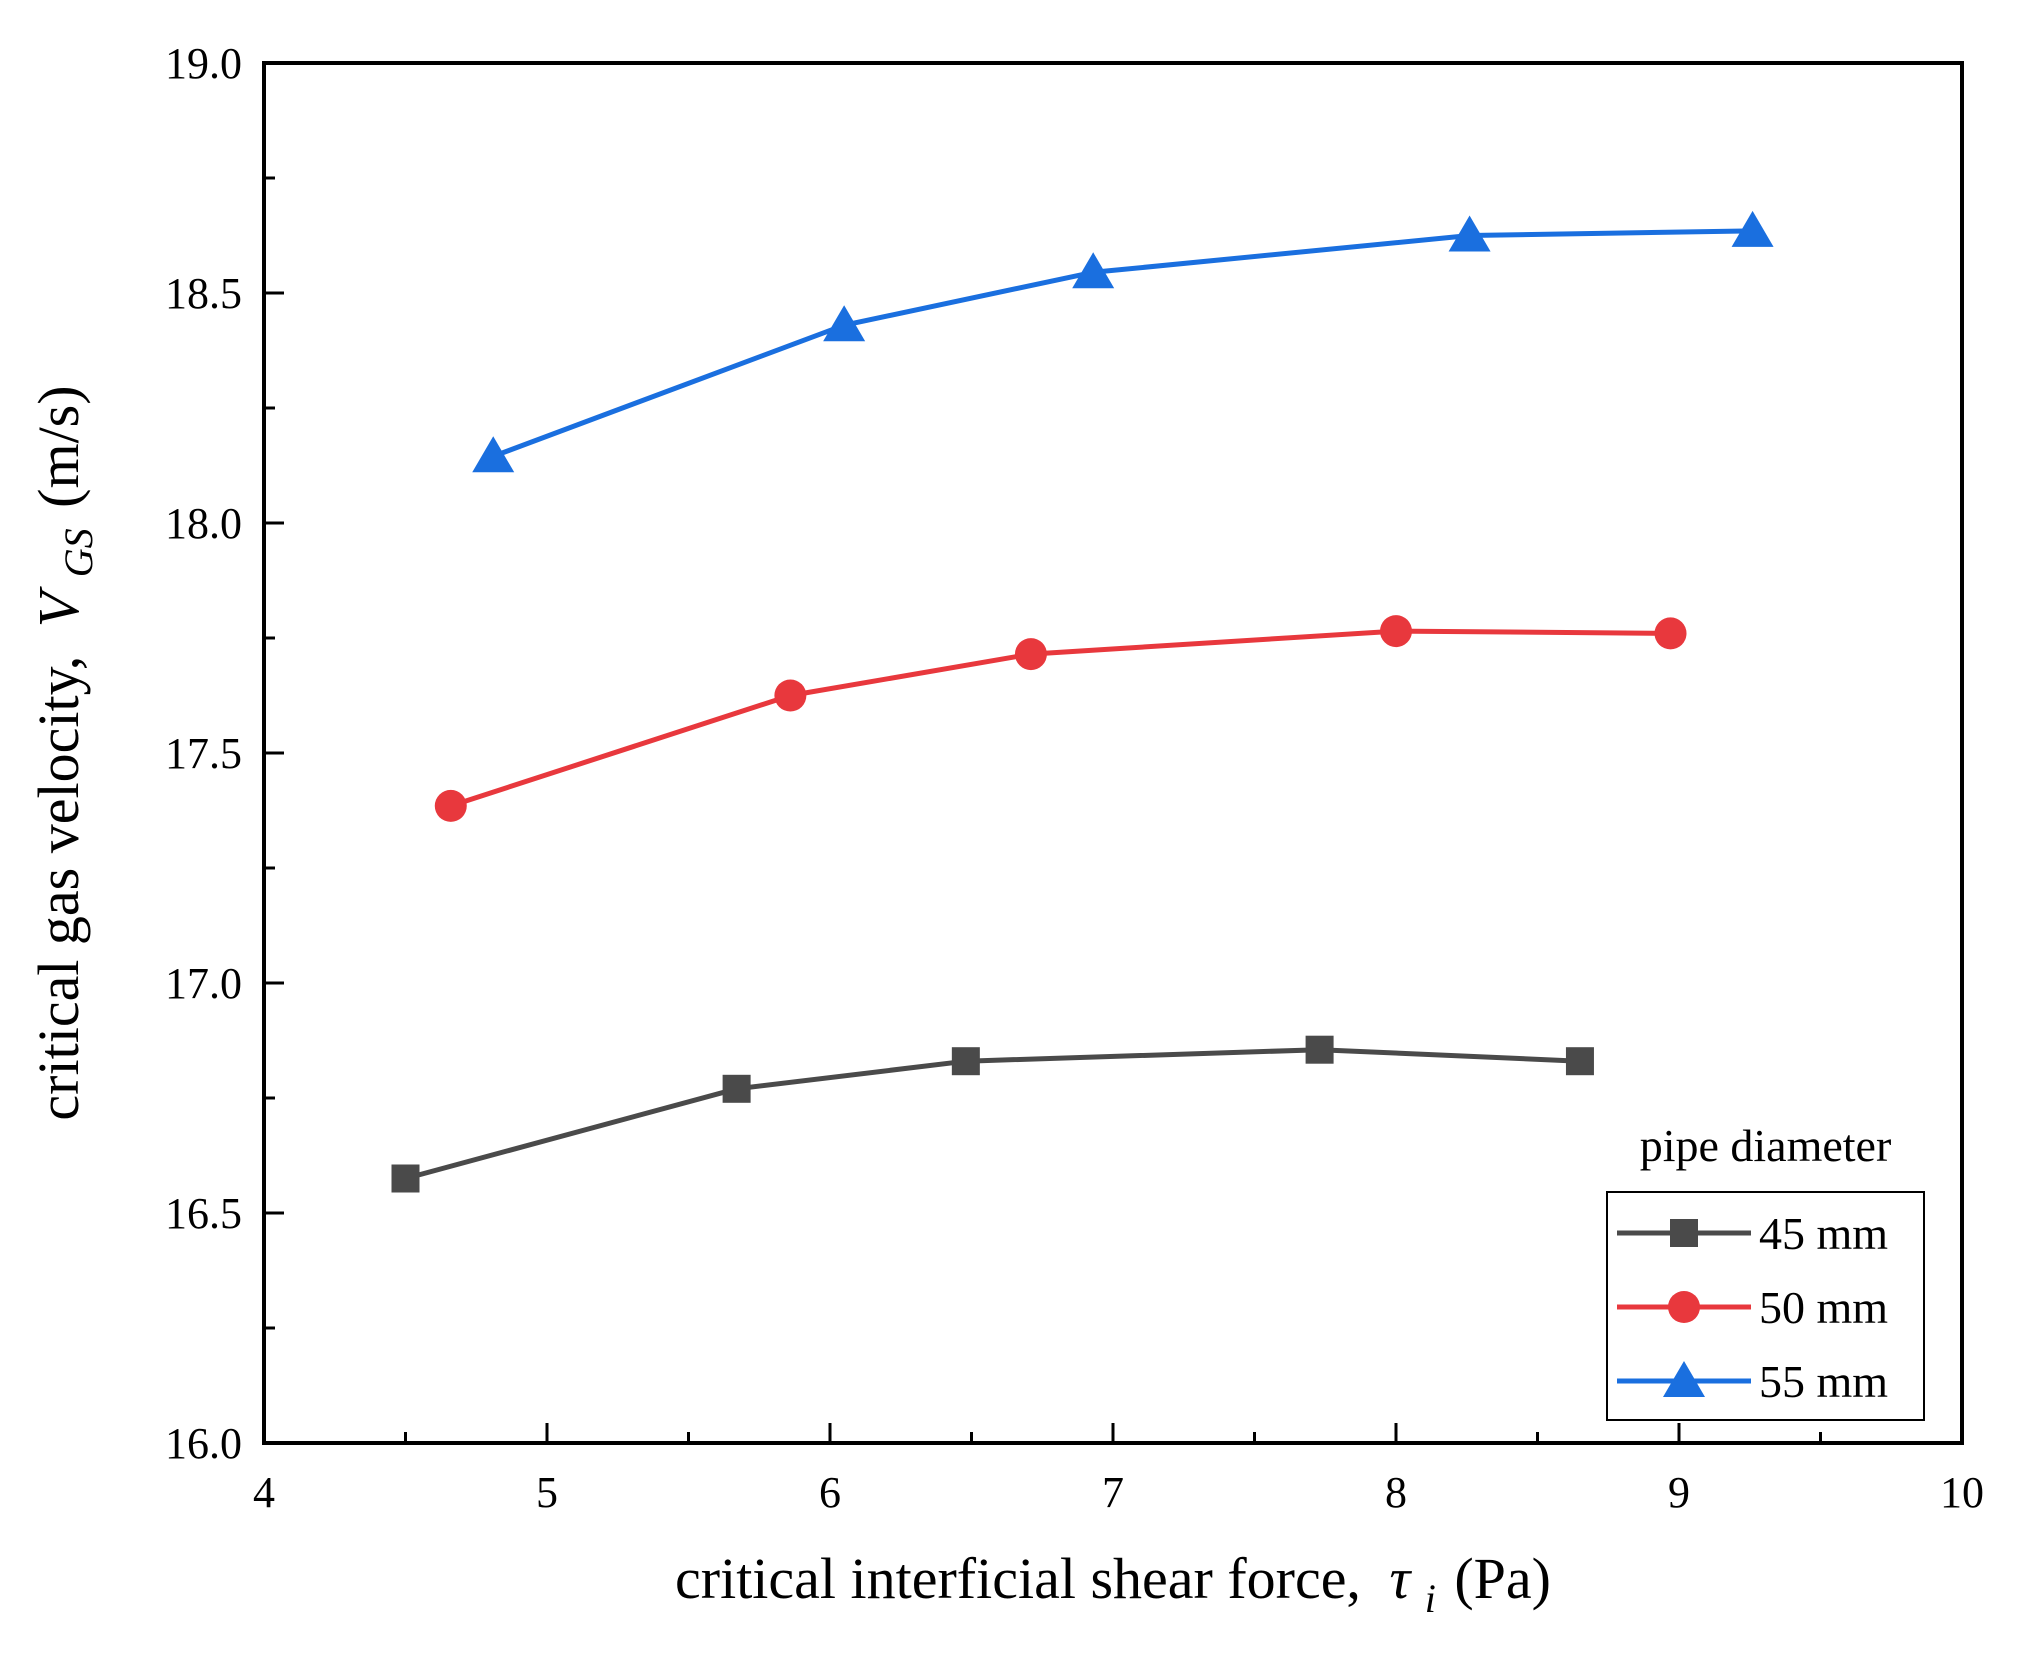 The width and height of the screenshot is (2025, 1677). What do you see at coordinates (1766, 1145) in the screenshot?
I see `legend-title: pipe diameter` at bounding box center [1766, 1145].